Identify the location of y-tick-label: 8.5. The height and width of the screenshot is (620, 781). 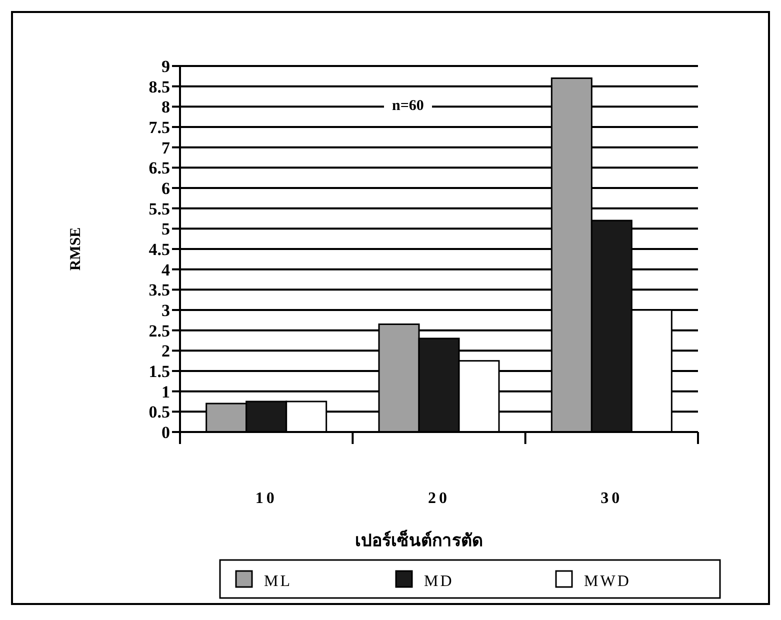
(159, 86).